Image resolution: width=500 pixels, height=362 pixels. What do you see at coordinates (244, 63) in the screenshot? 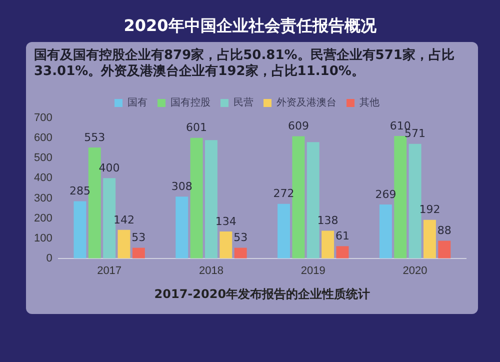
I see `chart-subtitle: 国有及国有控股企业有879家，占比50.81%。民营企业有571家，占比33.01%。外资及港澳台企业有192家，占比11.10%。` at bounding box center [244, 63].